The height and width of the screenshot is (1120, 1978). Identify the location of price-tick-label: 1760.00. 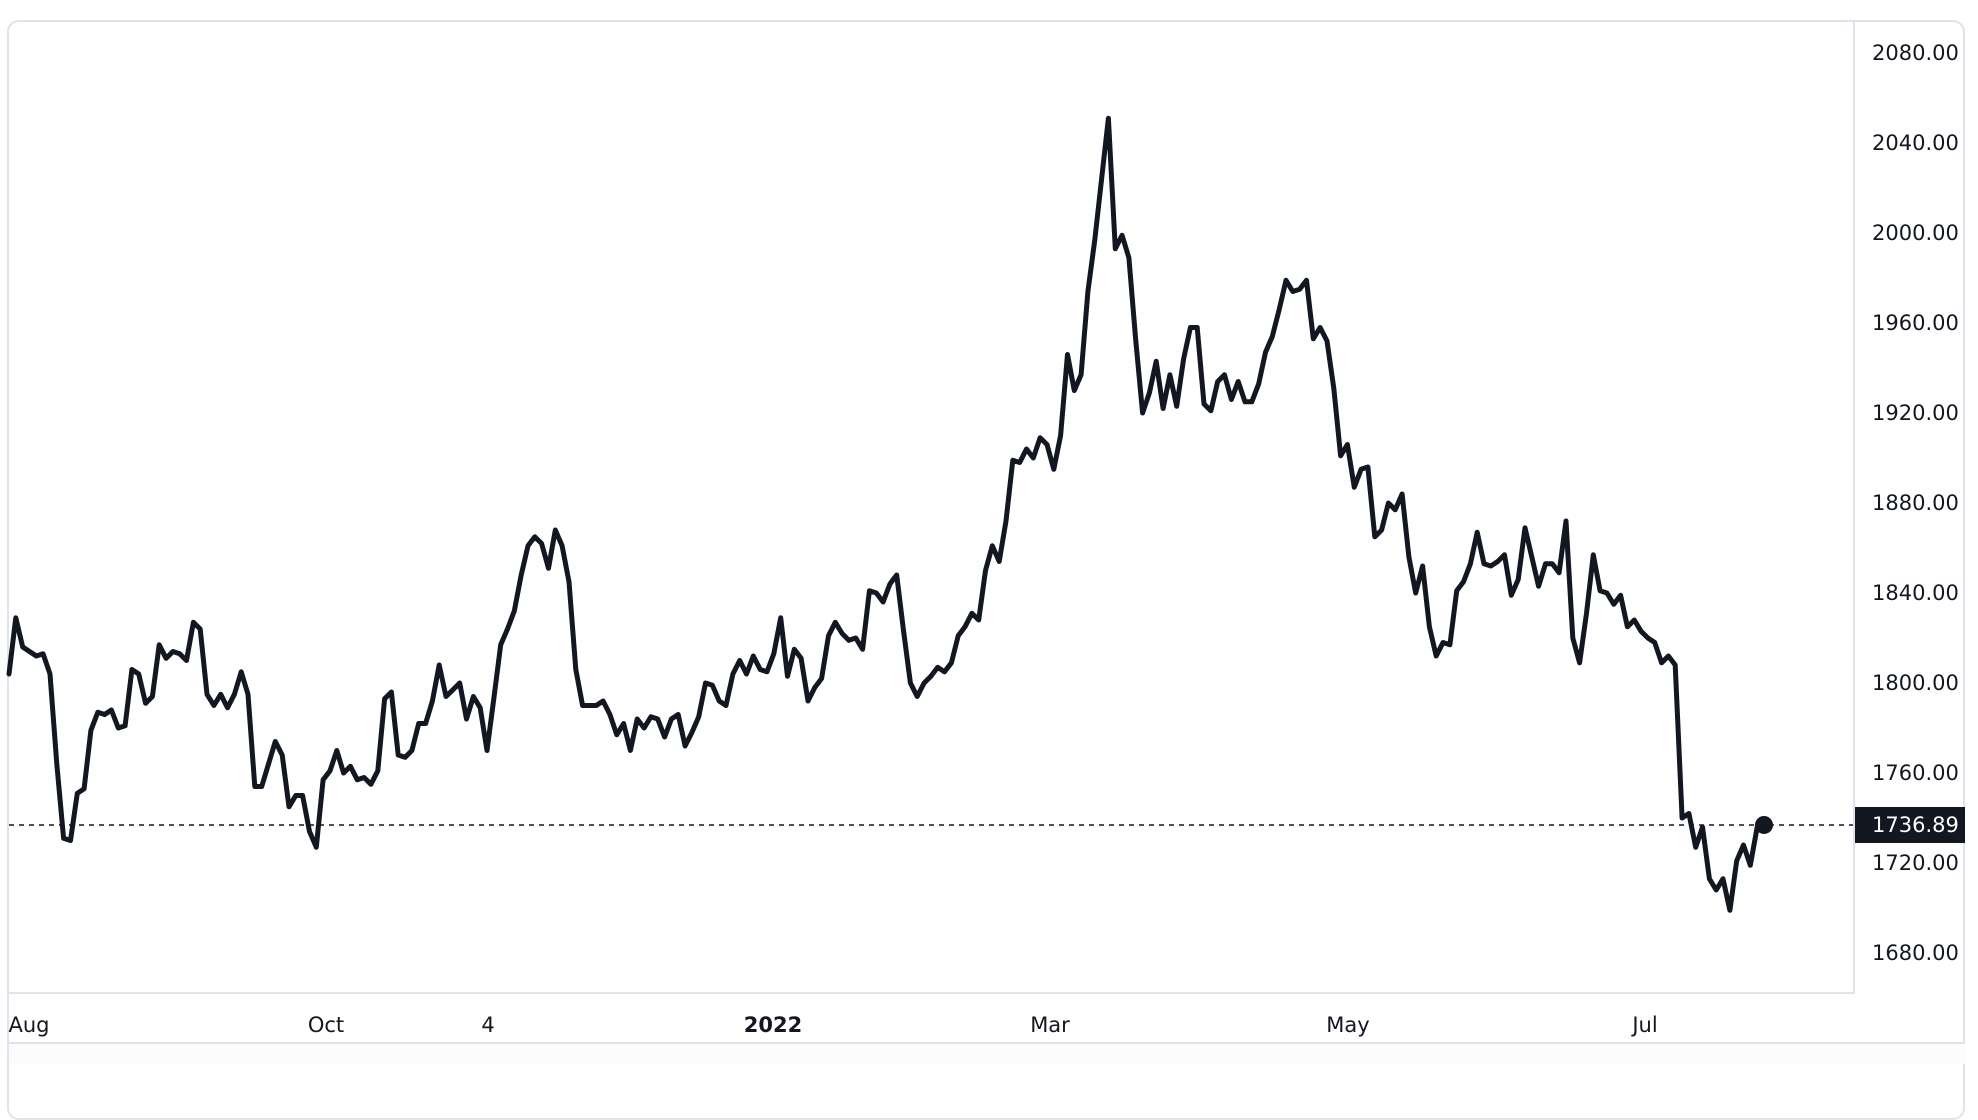
(1915, 773).